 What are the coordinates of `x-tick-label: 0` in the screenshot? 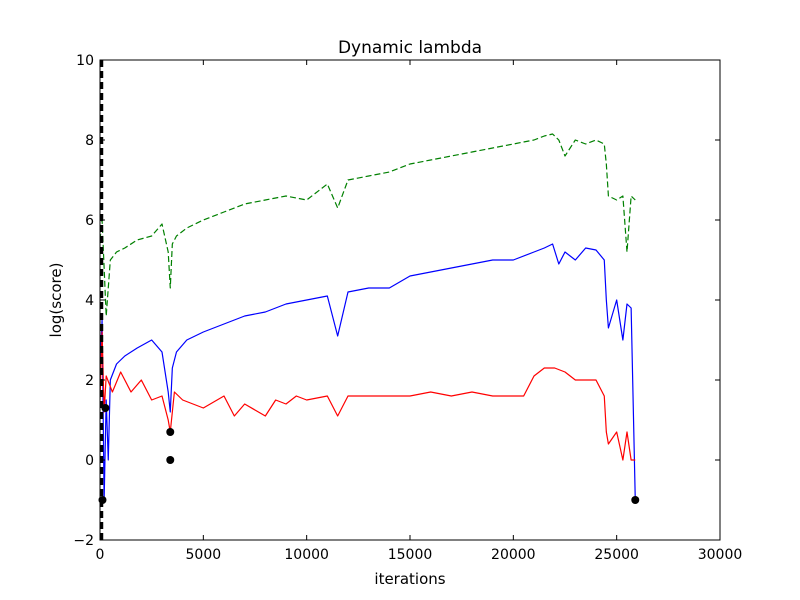 It's located at (100, 555).